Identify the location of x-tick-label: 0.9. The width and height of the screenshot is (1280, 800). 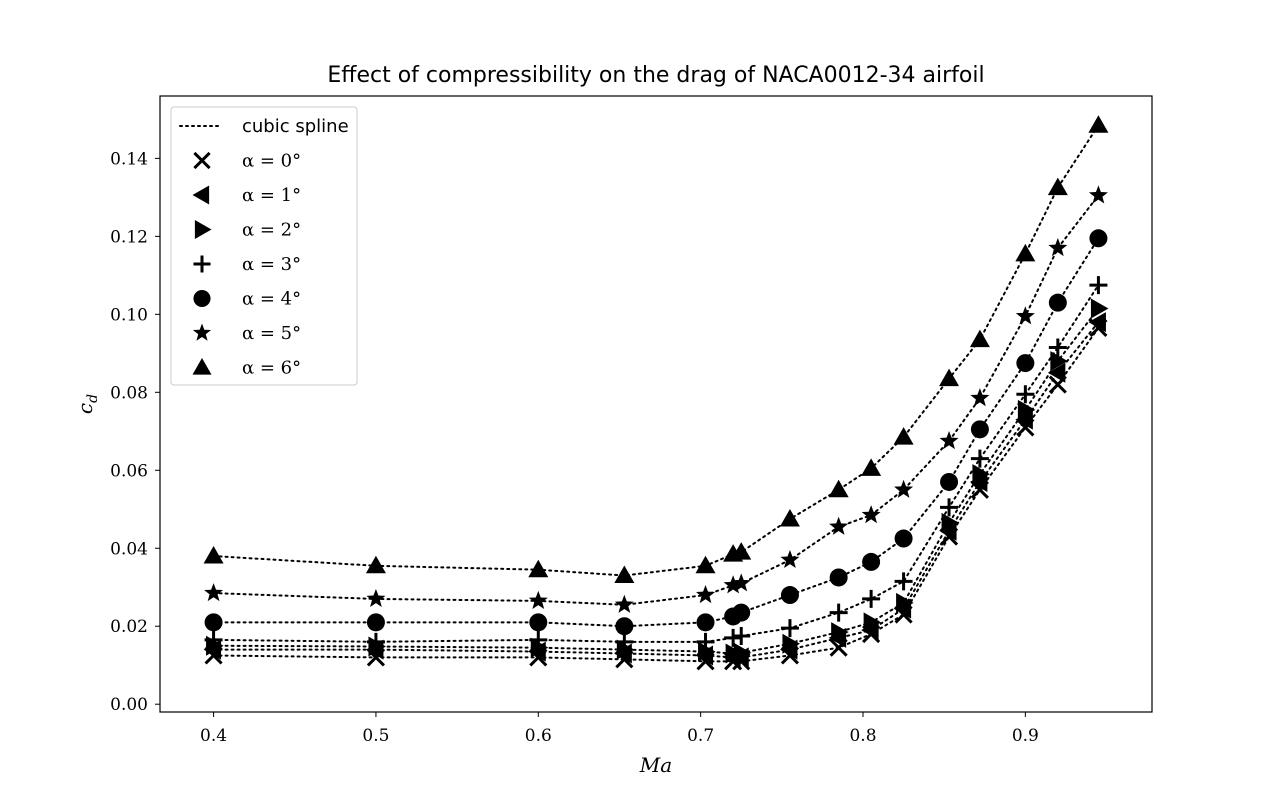
(1025, 736).